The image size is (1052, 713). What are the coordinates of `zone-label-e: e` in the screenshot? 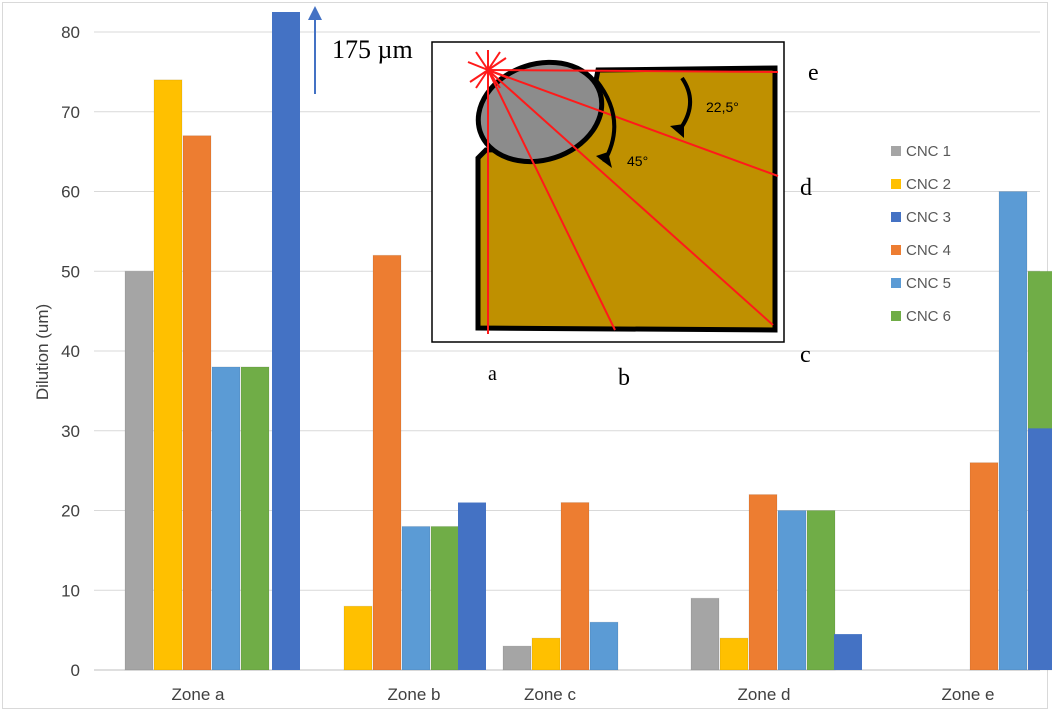 It's located at (813, 73).